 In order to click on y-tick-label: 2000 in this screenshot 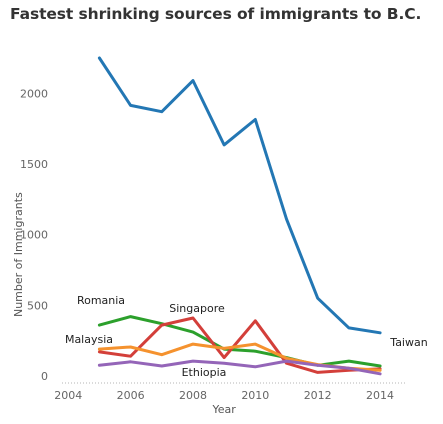, I will do `click(34, 93)`.